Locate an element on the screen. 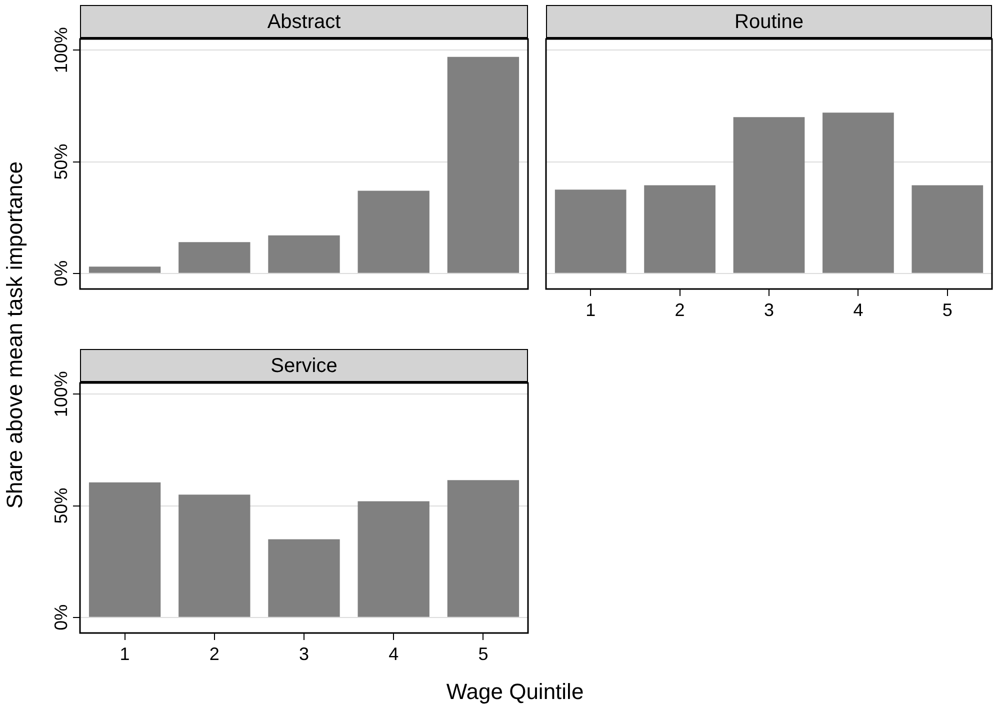 This screenshot has height=711, width=996. chart-title: Service is located at coordinates (304, 366).